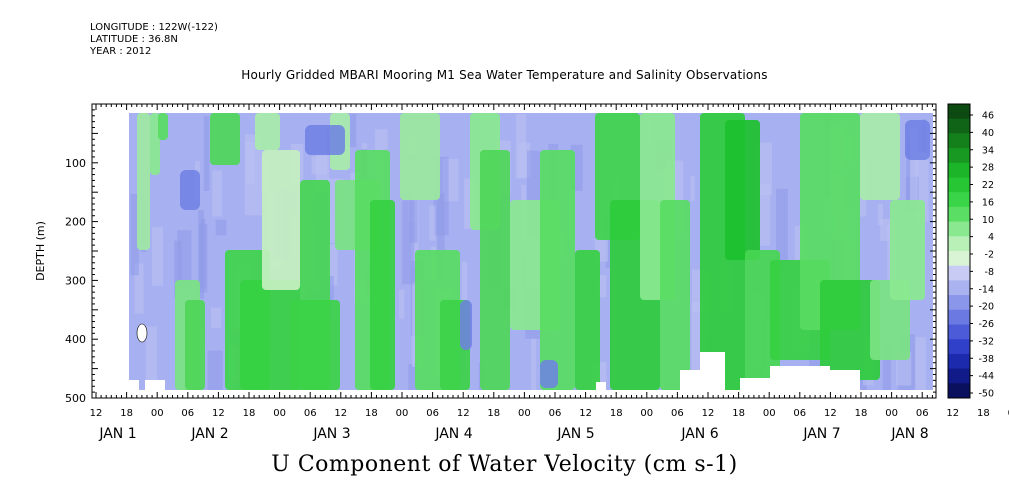  I want to click on colorbar-label: -2, so click(989, 255).